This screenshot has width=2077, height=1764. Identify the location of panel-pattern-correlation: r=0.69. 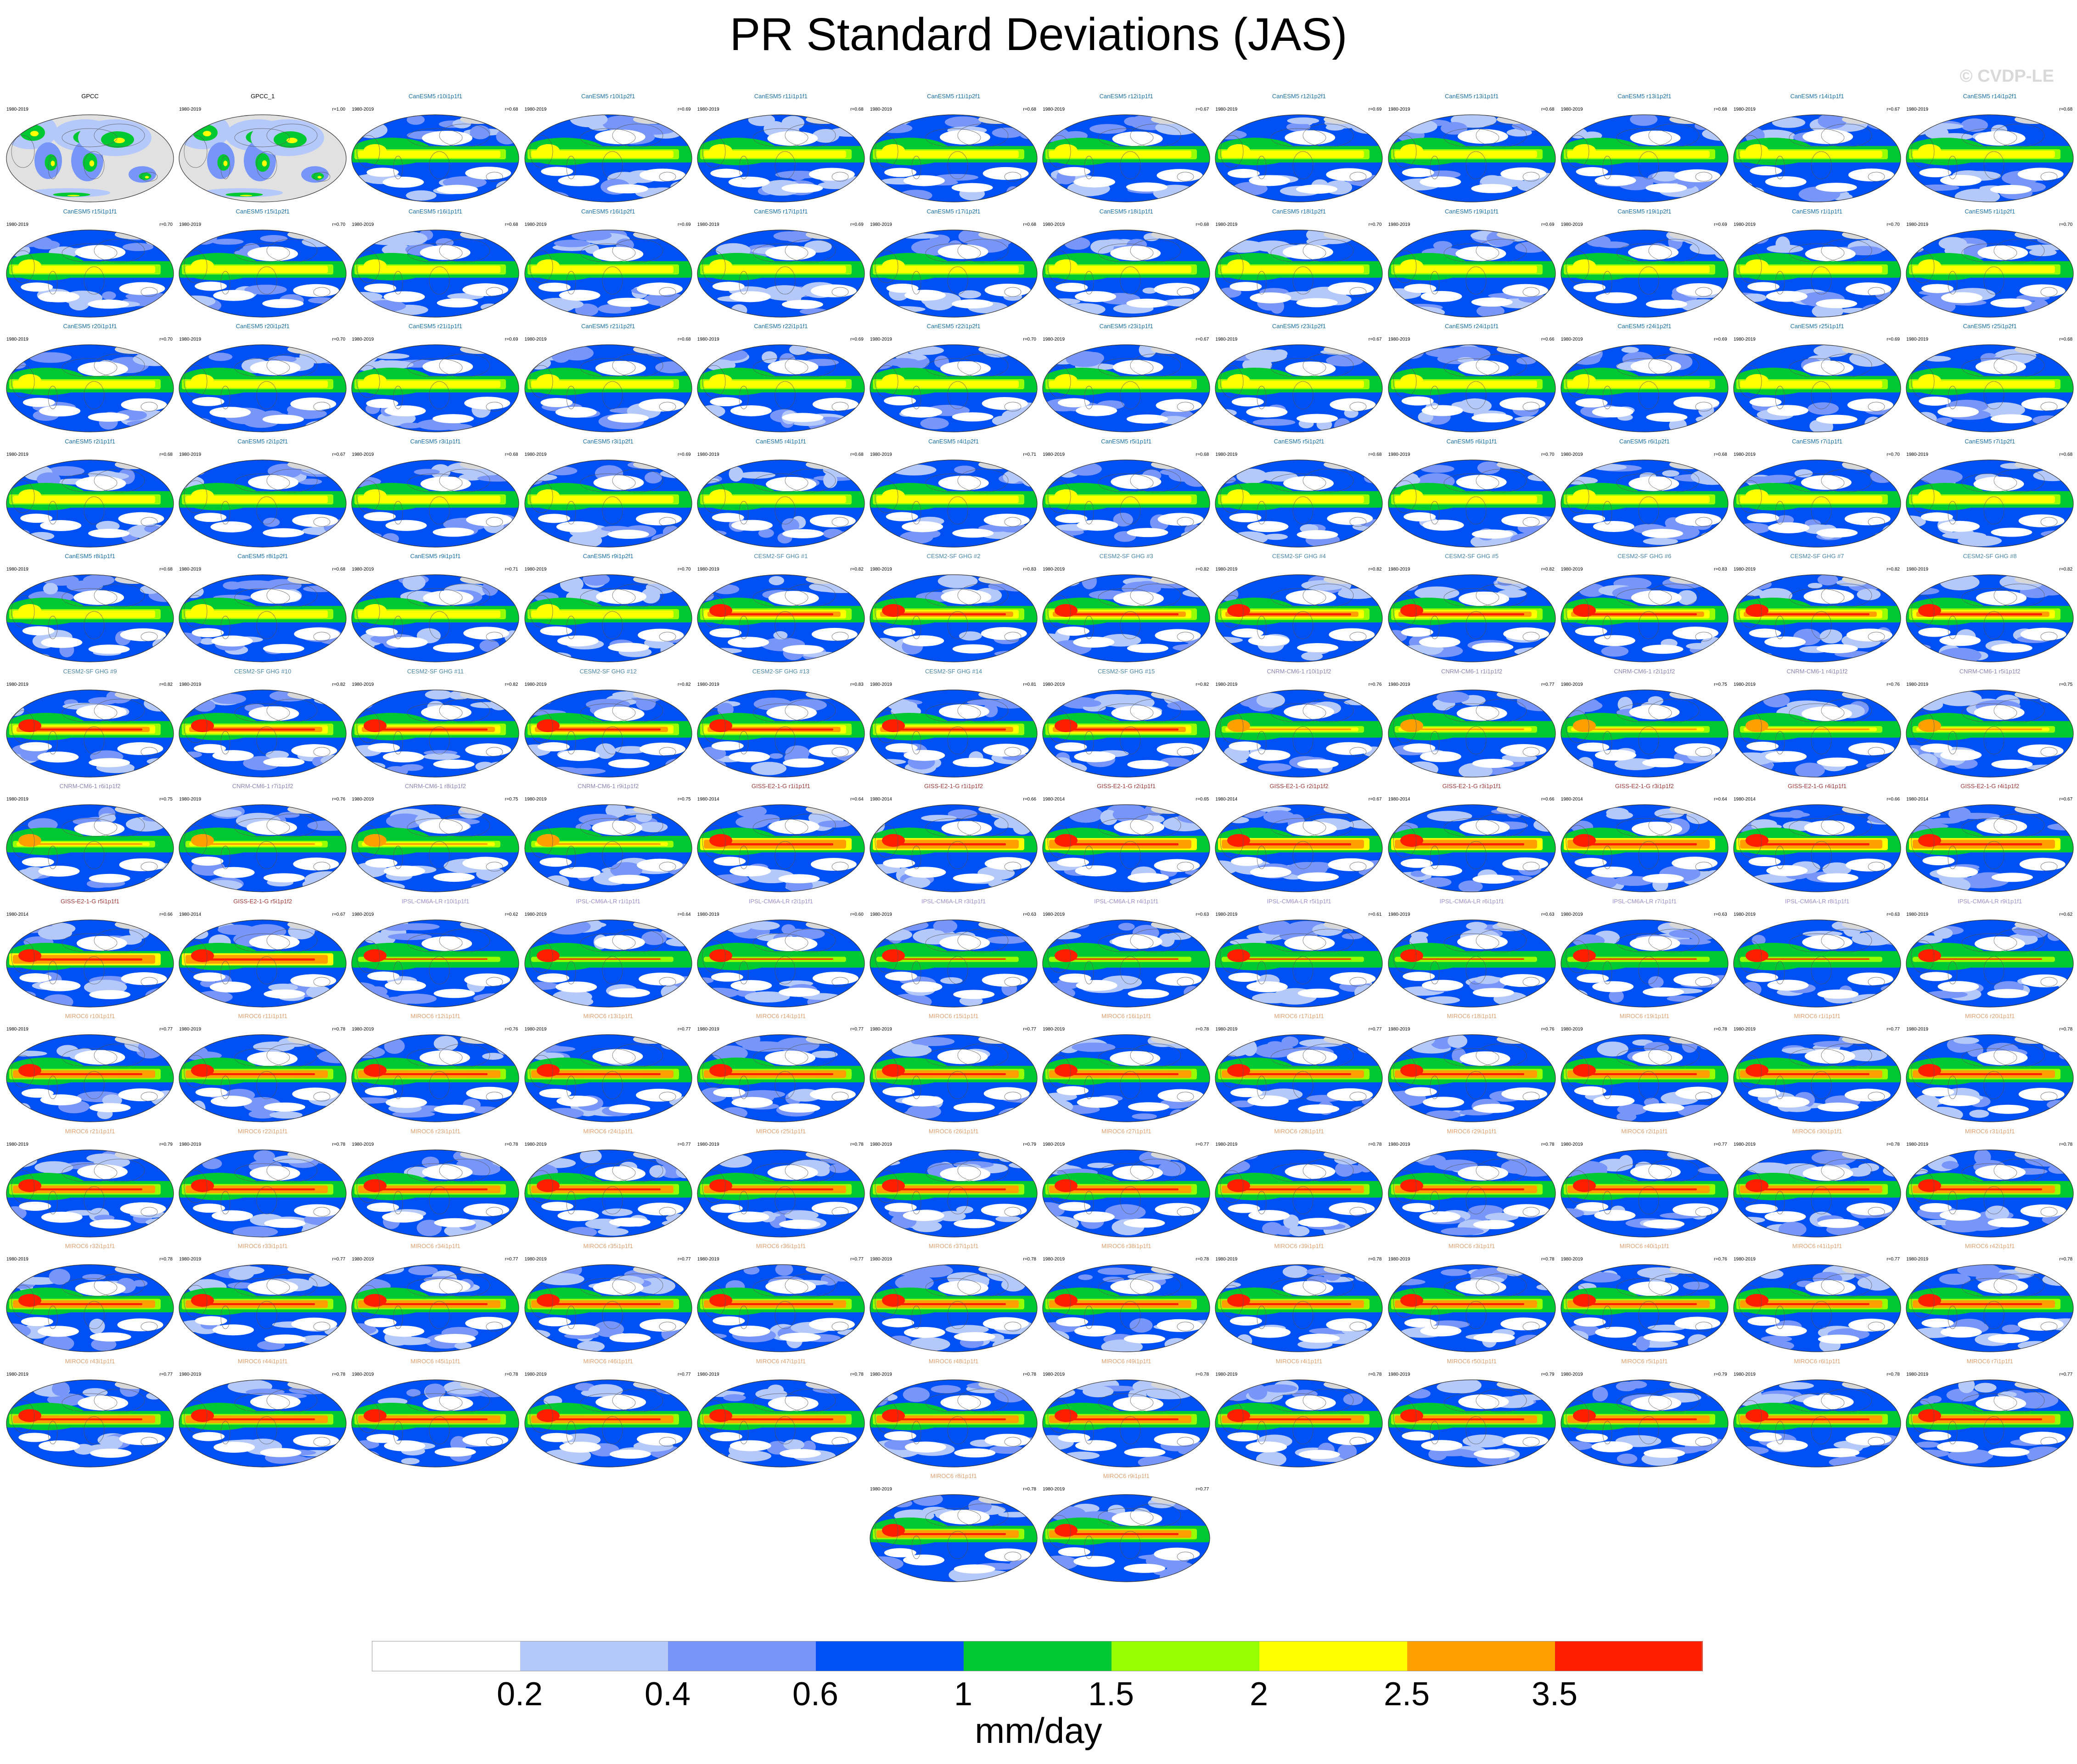
(684, 224).